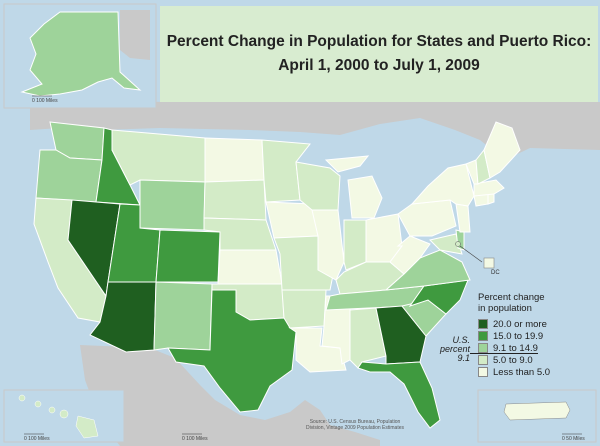 The height and width of the screenshot is (446, 600). Describe the element at coordinates (234, 160) in the screenshot. I see `state-north-dakota` at that location.